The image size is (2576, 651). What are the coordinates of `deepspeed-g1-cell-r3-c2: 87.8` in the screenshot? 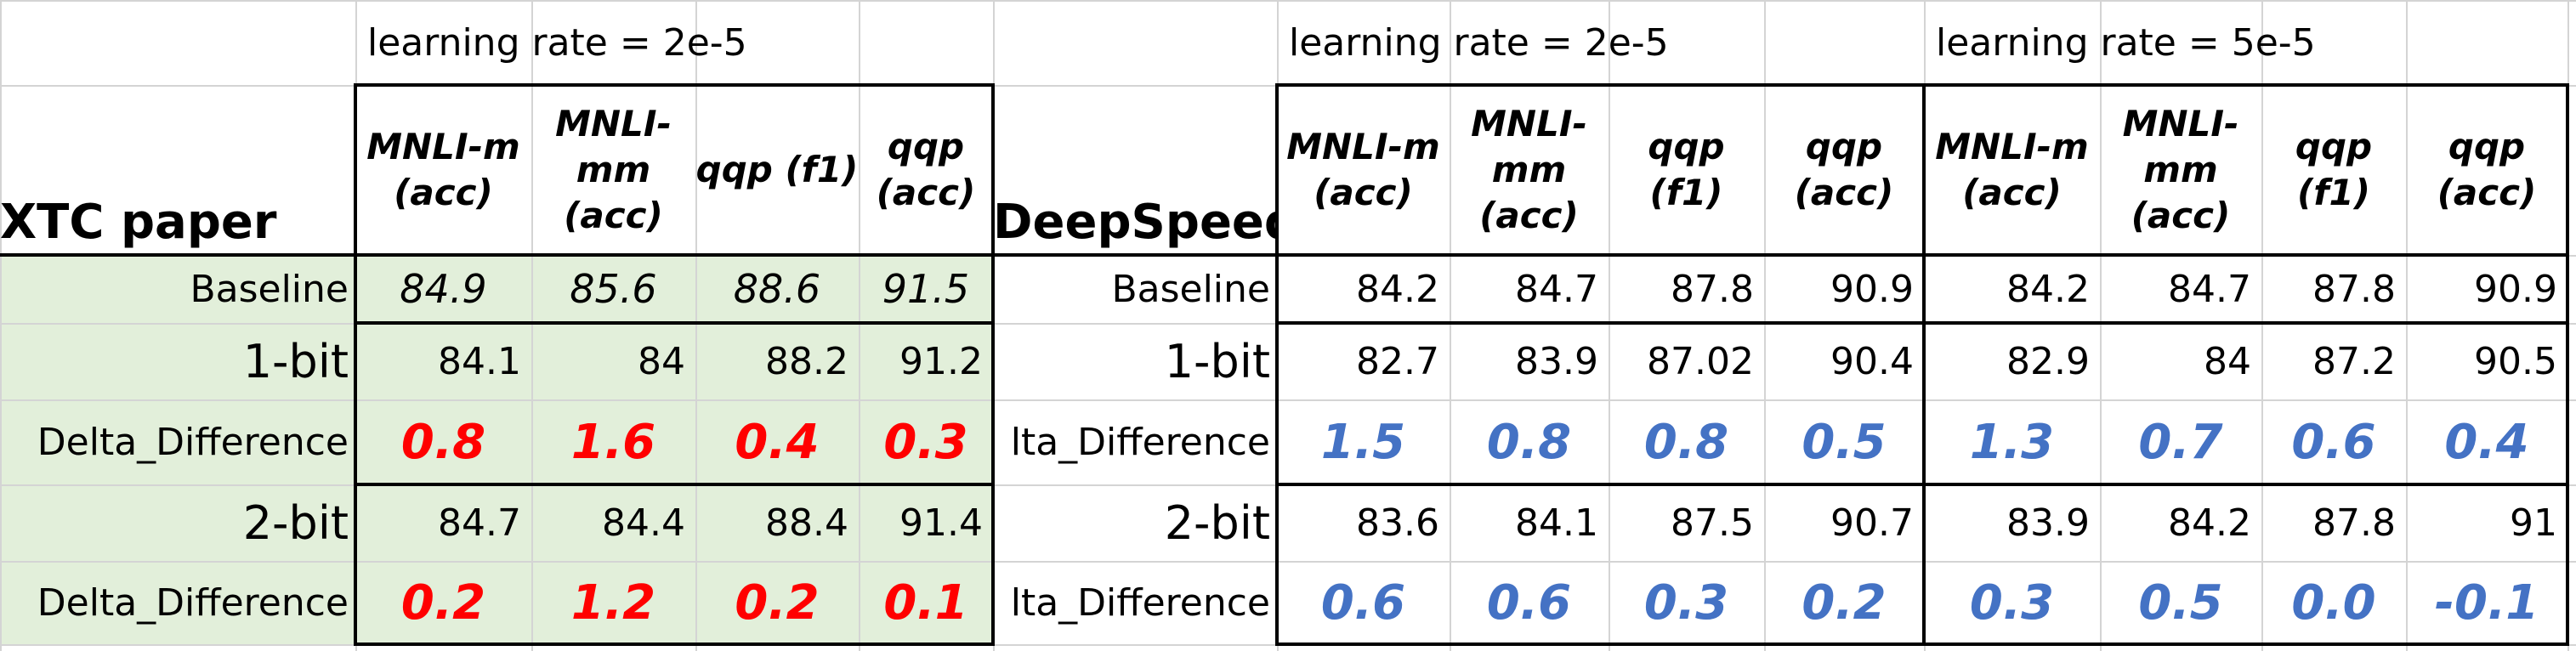 It's located at (2354, 523).